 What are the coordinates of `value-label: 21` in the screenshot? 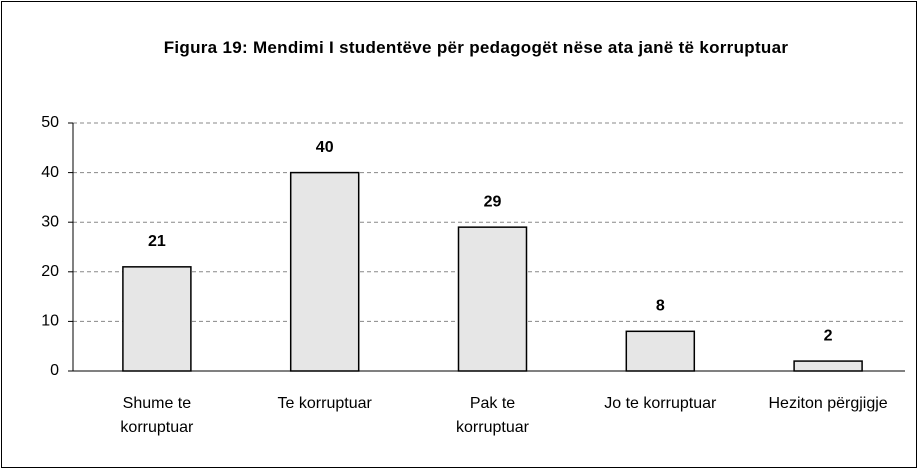 It's located at (157, 241).